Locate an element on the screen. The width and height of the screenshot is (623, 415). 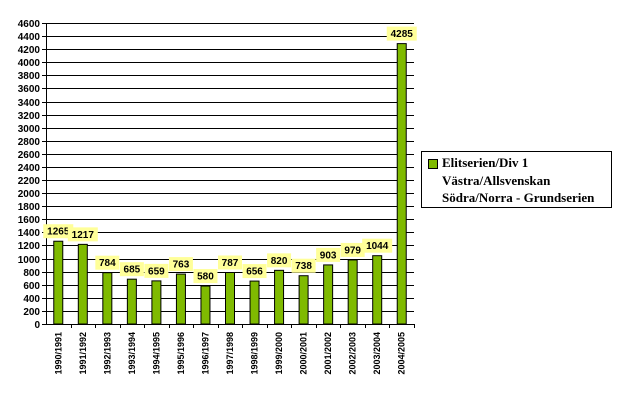
y-tick-label: 1400 is located at coordinates (29, 233).